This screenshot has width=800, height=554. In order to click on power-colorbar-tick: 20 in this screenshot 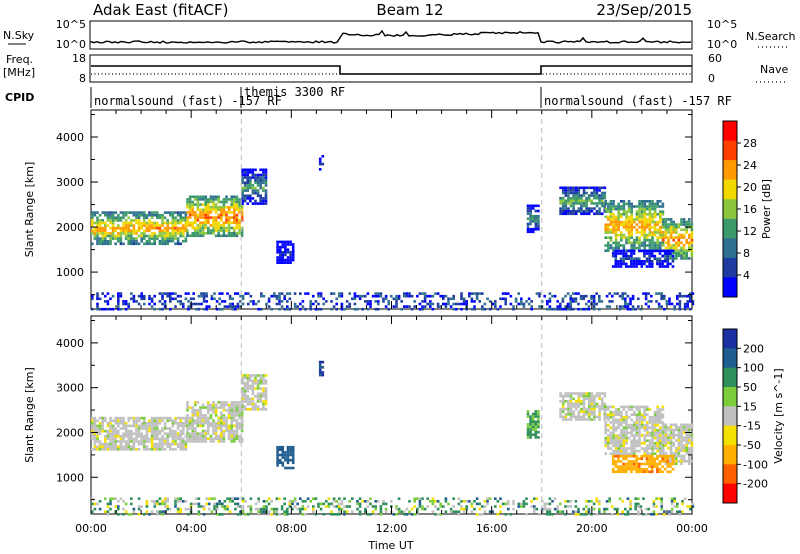, I will do `click(750, 187)`.